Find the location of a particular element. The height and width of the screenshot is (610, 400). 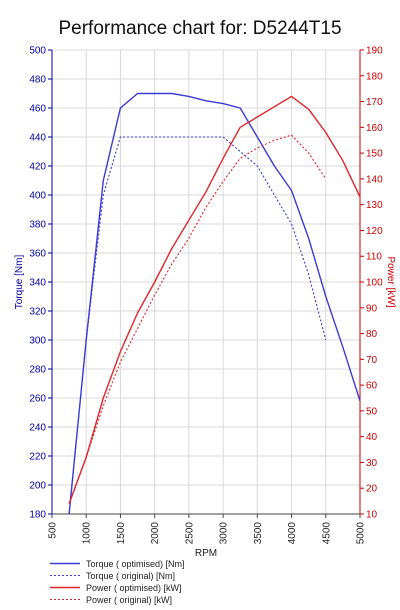

y-right-tick-label: 100 is located at coordinates (374, 283).